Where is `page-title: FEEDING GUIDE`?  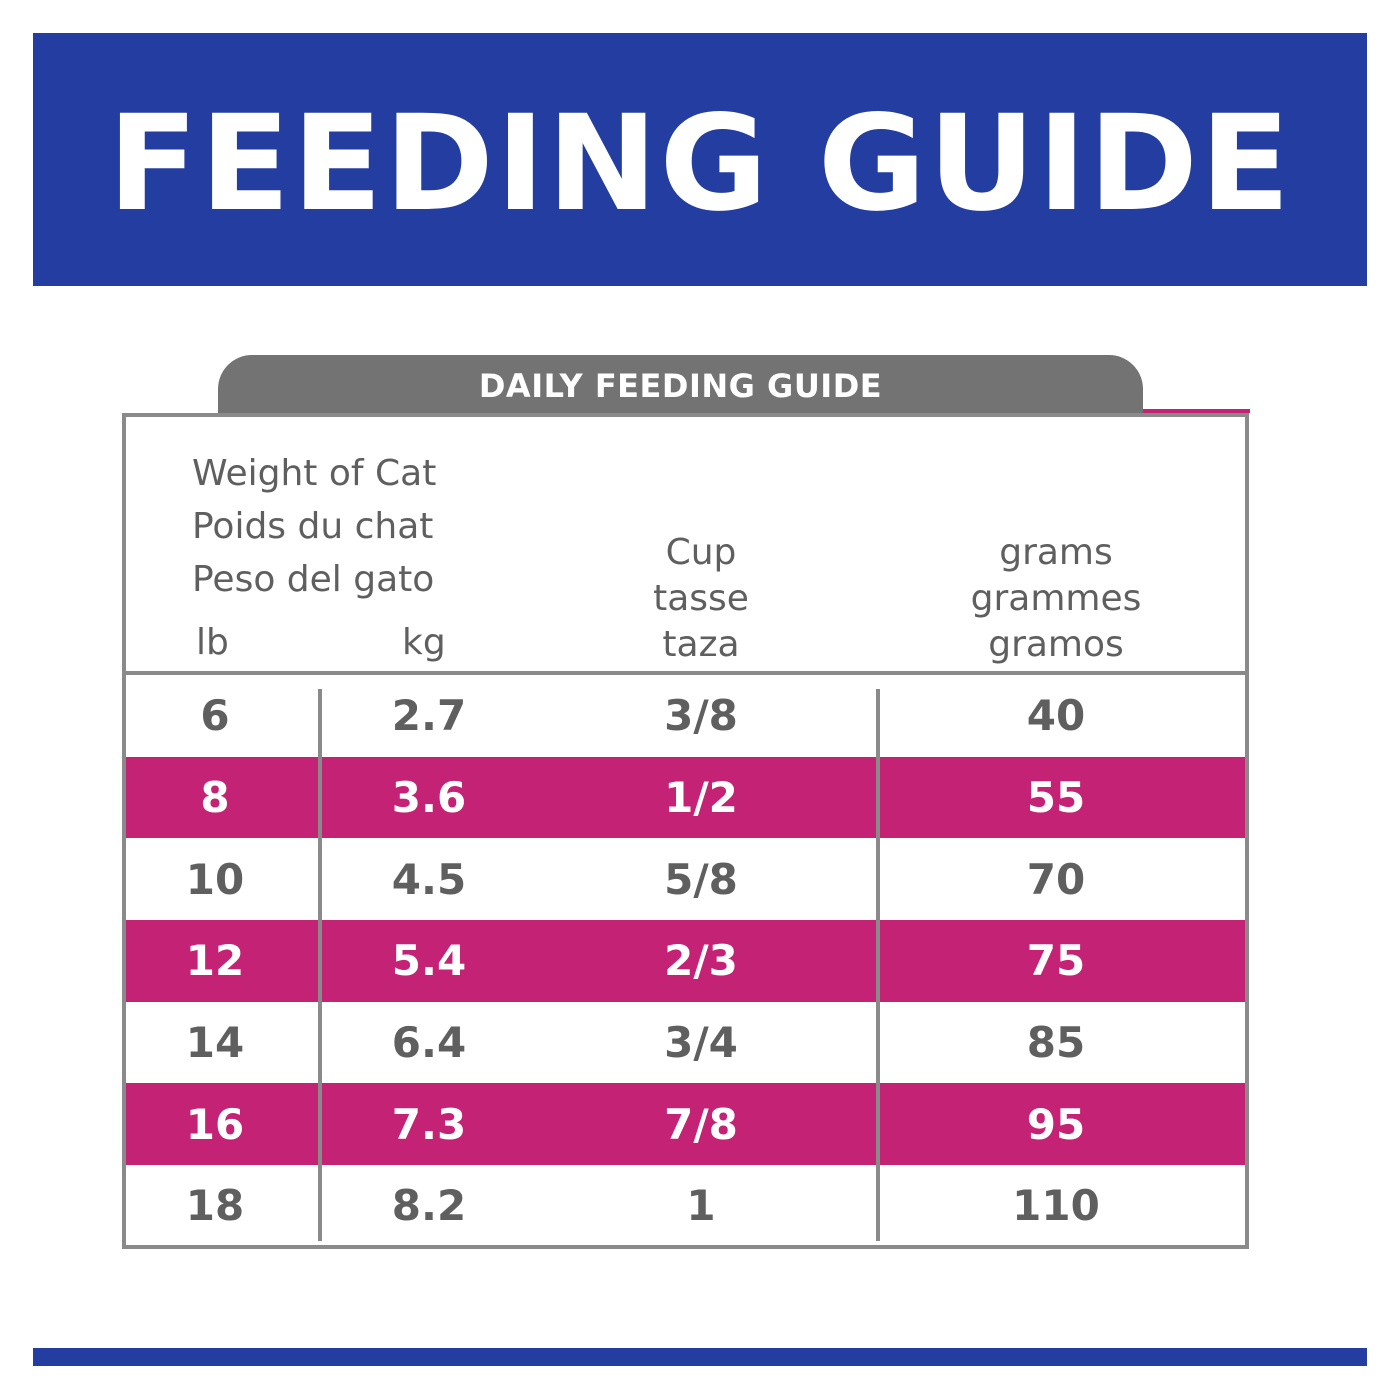 page-title: FEEDING GUIDE is located at coordinates (700, 163).